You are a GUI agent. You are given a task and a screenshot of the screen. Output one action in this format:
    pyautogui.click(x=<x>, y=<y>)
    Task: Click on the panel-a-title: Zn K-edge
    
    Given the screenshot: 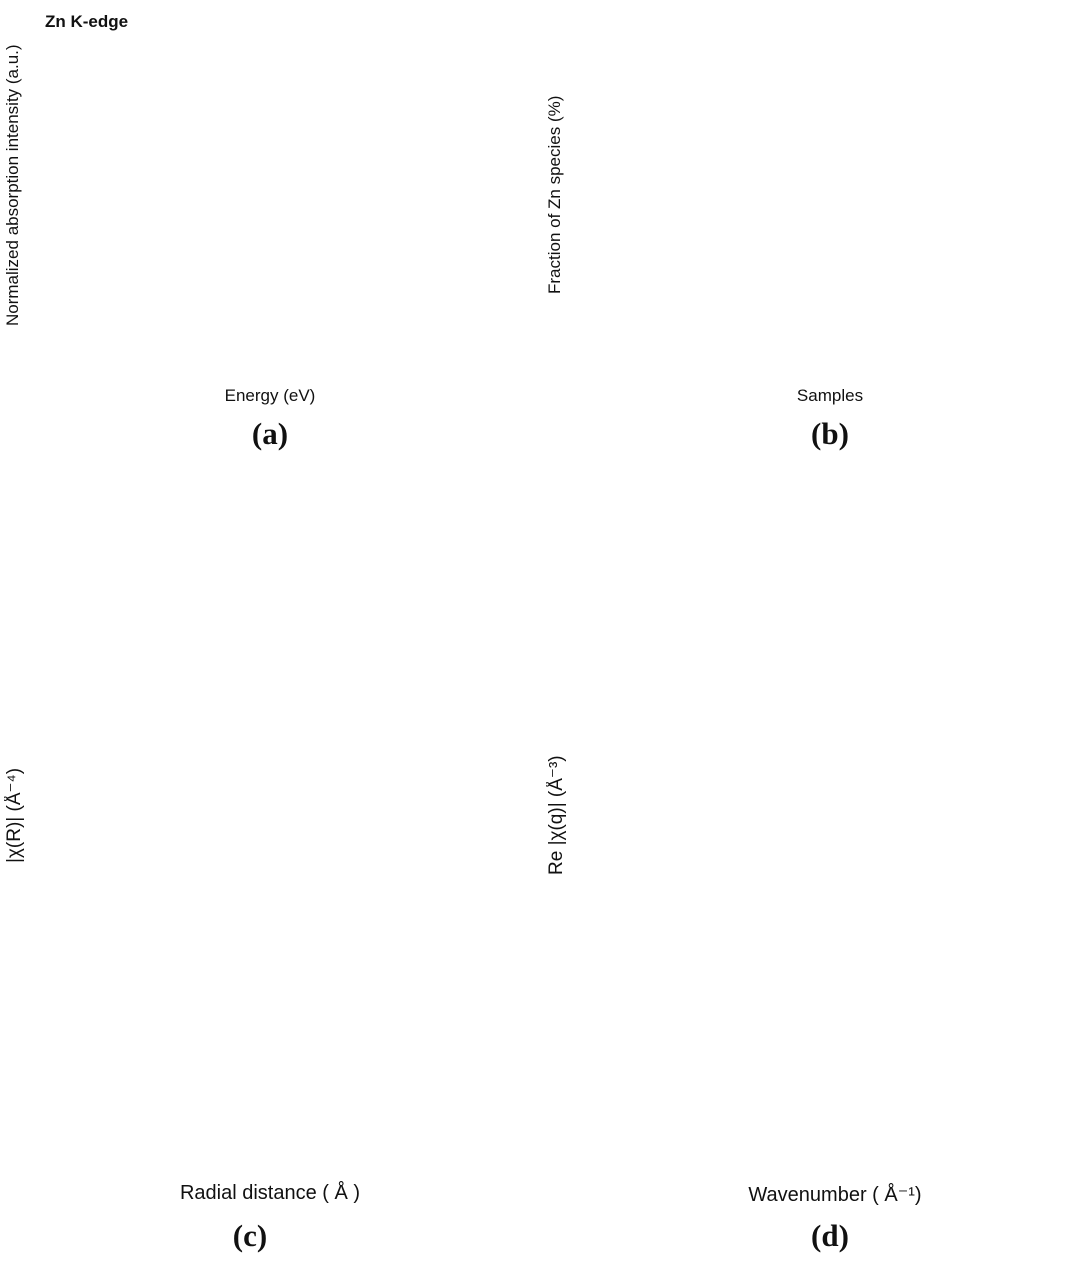 What is the action you would take?
    pyautogui.click(x=87, y=21)
    